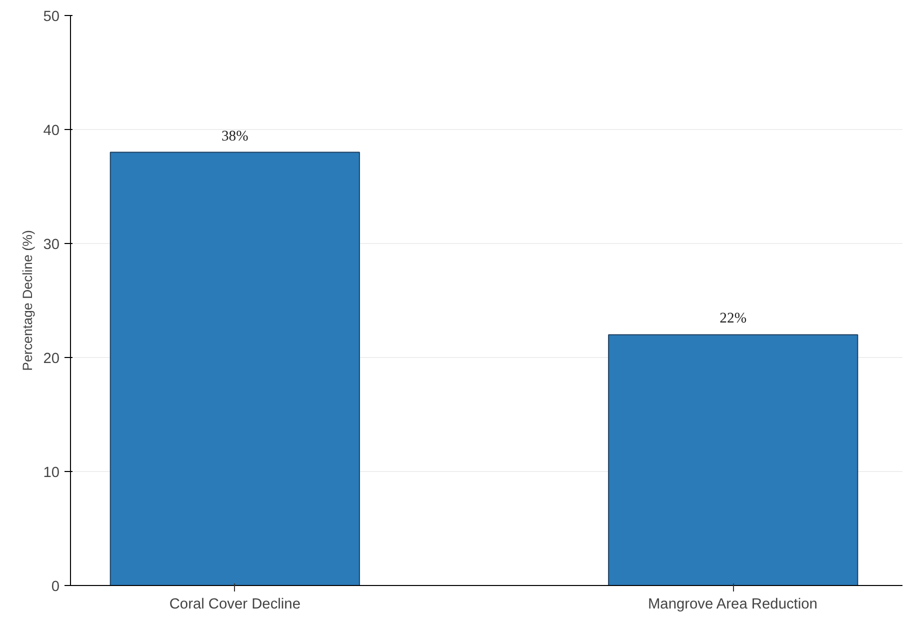 The height and width of the screenshot is (630, 914). Describe the element at coordinates (28, 300) in the screenshot. I see `y-axis-title: Percentage Decline (%)` at that location.